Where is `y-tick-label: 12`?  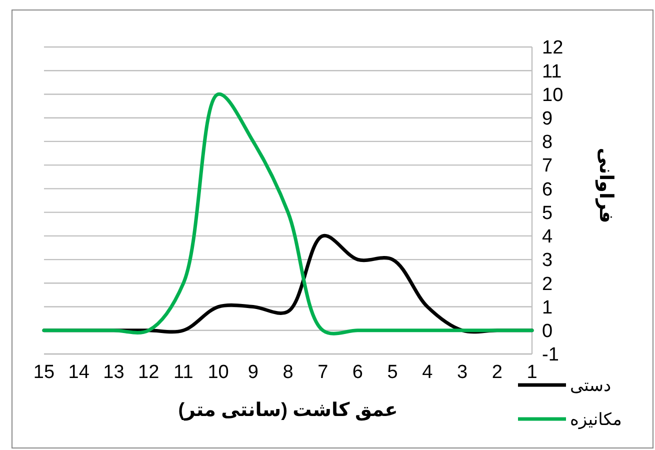
y-tick-label: 12 is located at coordinates (553, 48).